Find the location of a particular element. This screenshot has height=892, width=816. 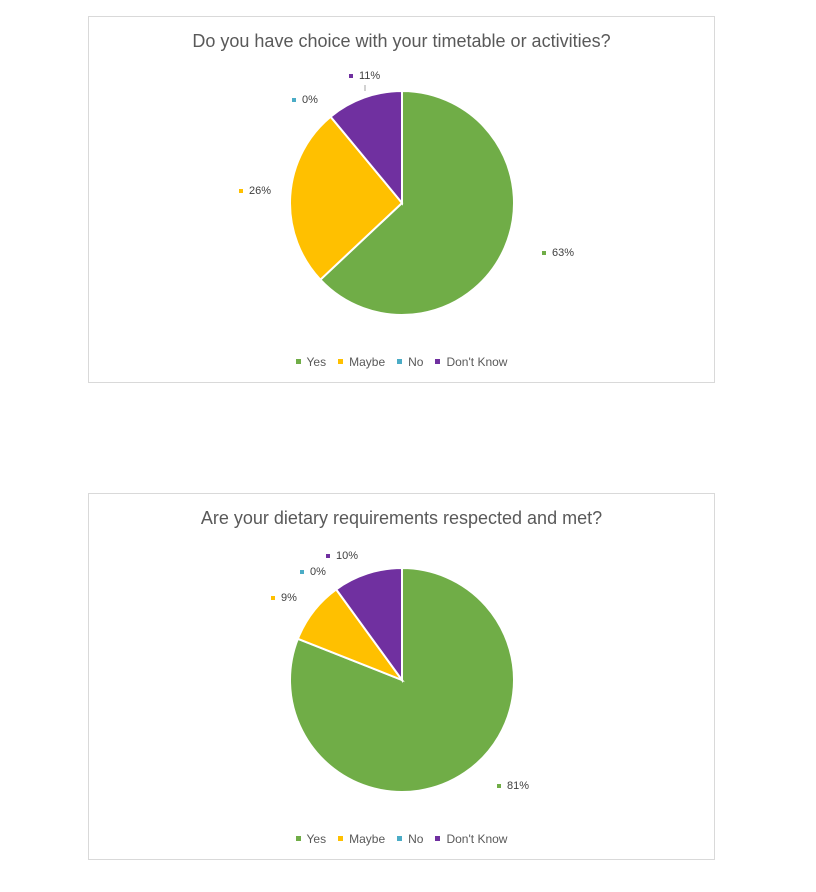

data-label: 11% is located at coordinates (369, 76).